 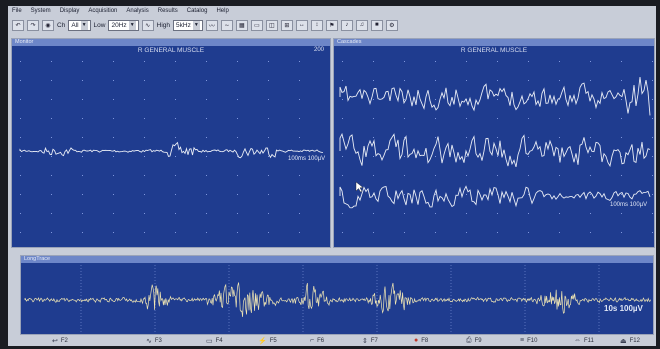 I want to click on arrow-icon: ↩, so click(x=55, y=341).